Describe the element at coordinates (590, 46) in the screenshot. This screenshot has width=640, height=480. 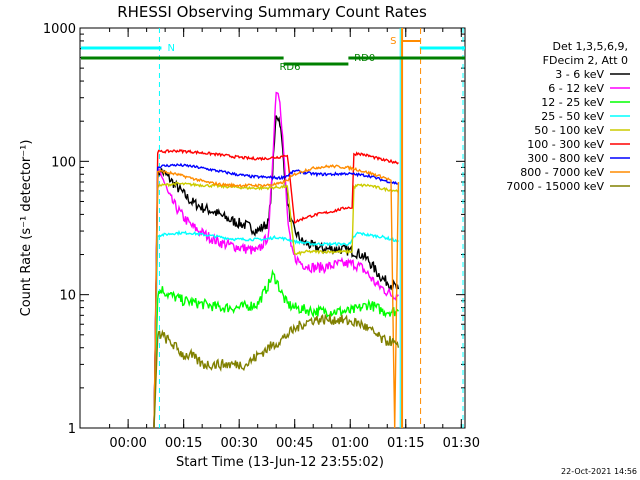
I see `legend-header: Det 1,3,5,6,9,` at that location.